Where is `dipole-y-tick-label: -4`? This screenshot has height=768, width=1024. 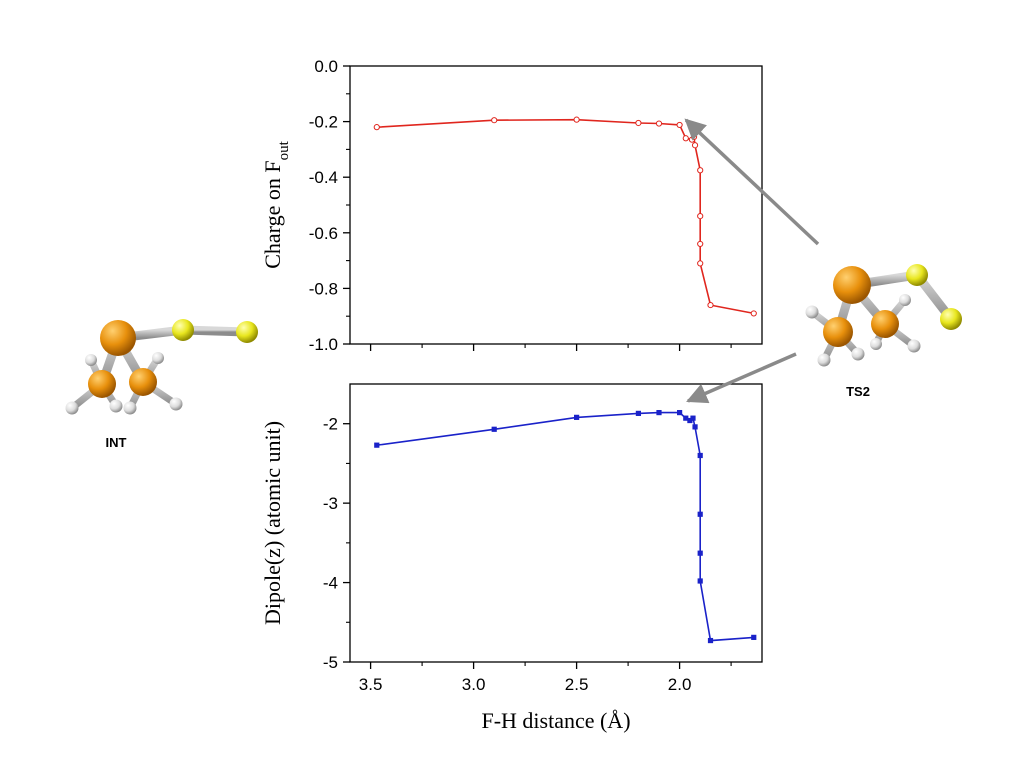 dipole-y-tick-label: -4 is located at coordinates (330, 583).